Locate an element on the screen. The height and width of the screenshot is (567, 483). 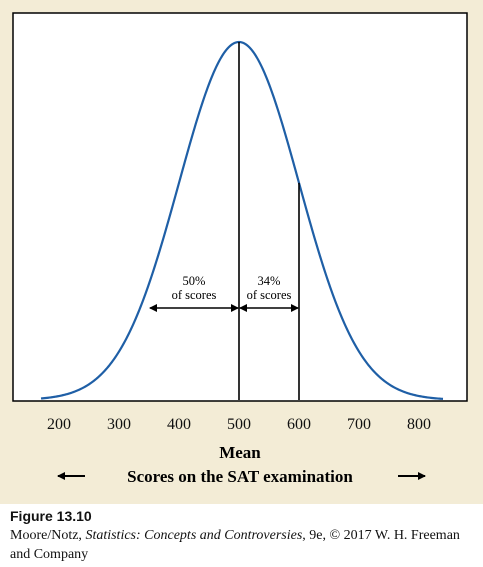
tick-label-700: 700 is located at coordinates (359, 424).